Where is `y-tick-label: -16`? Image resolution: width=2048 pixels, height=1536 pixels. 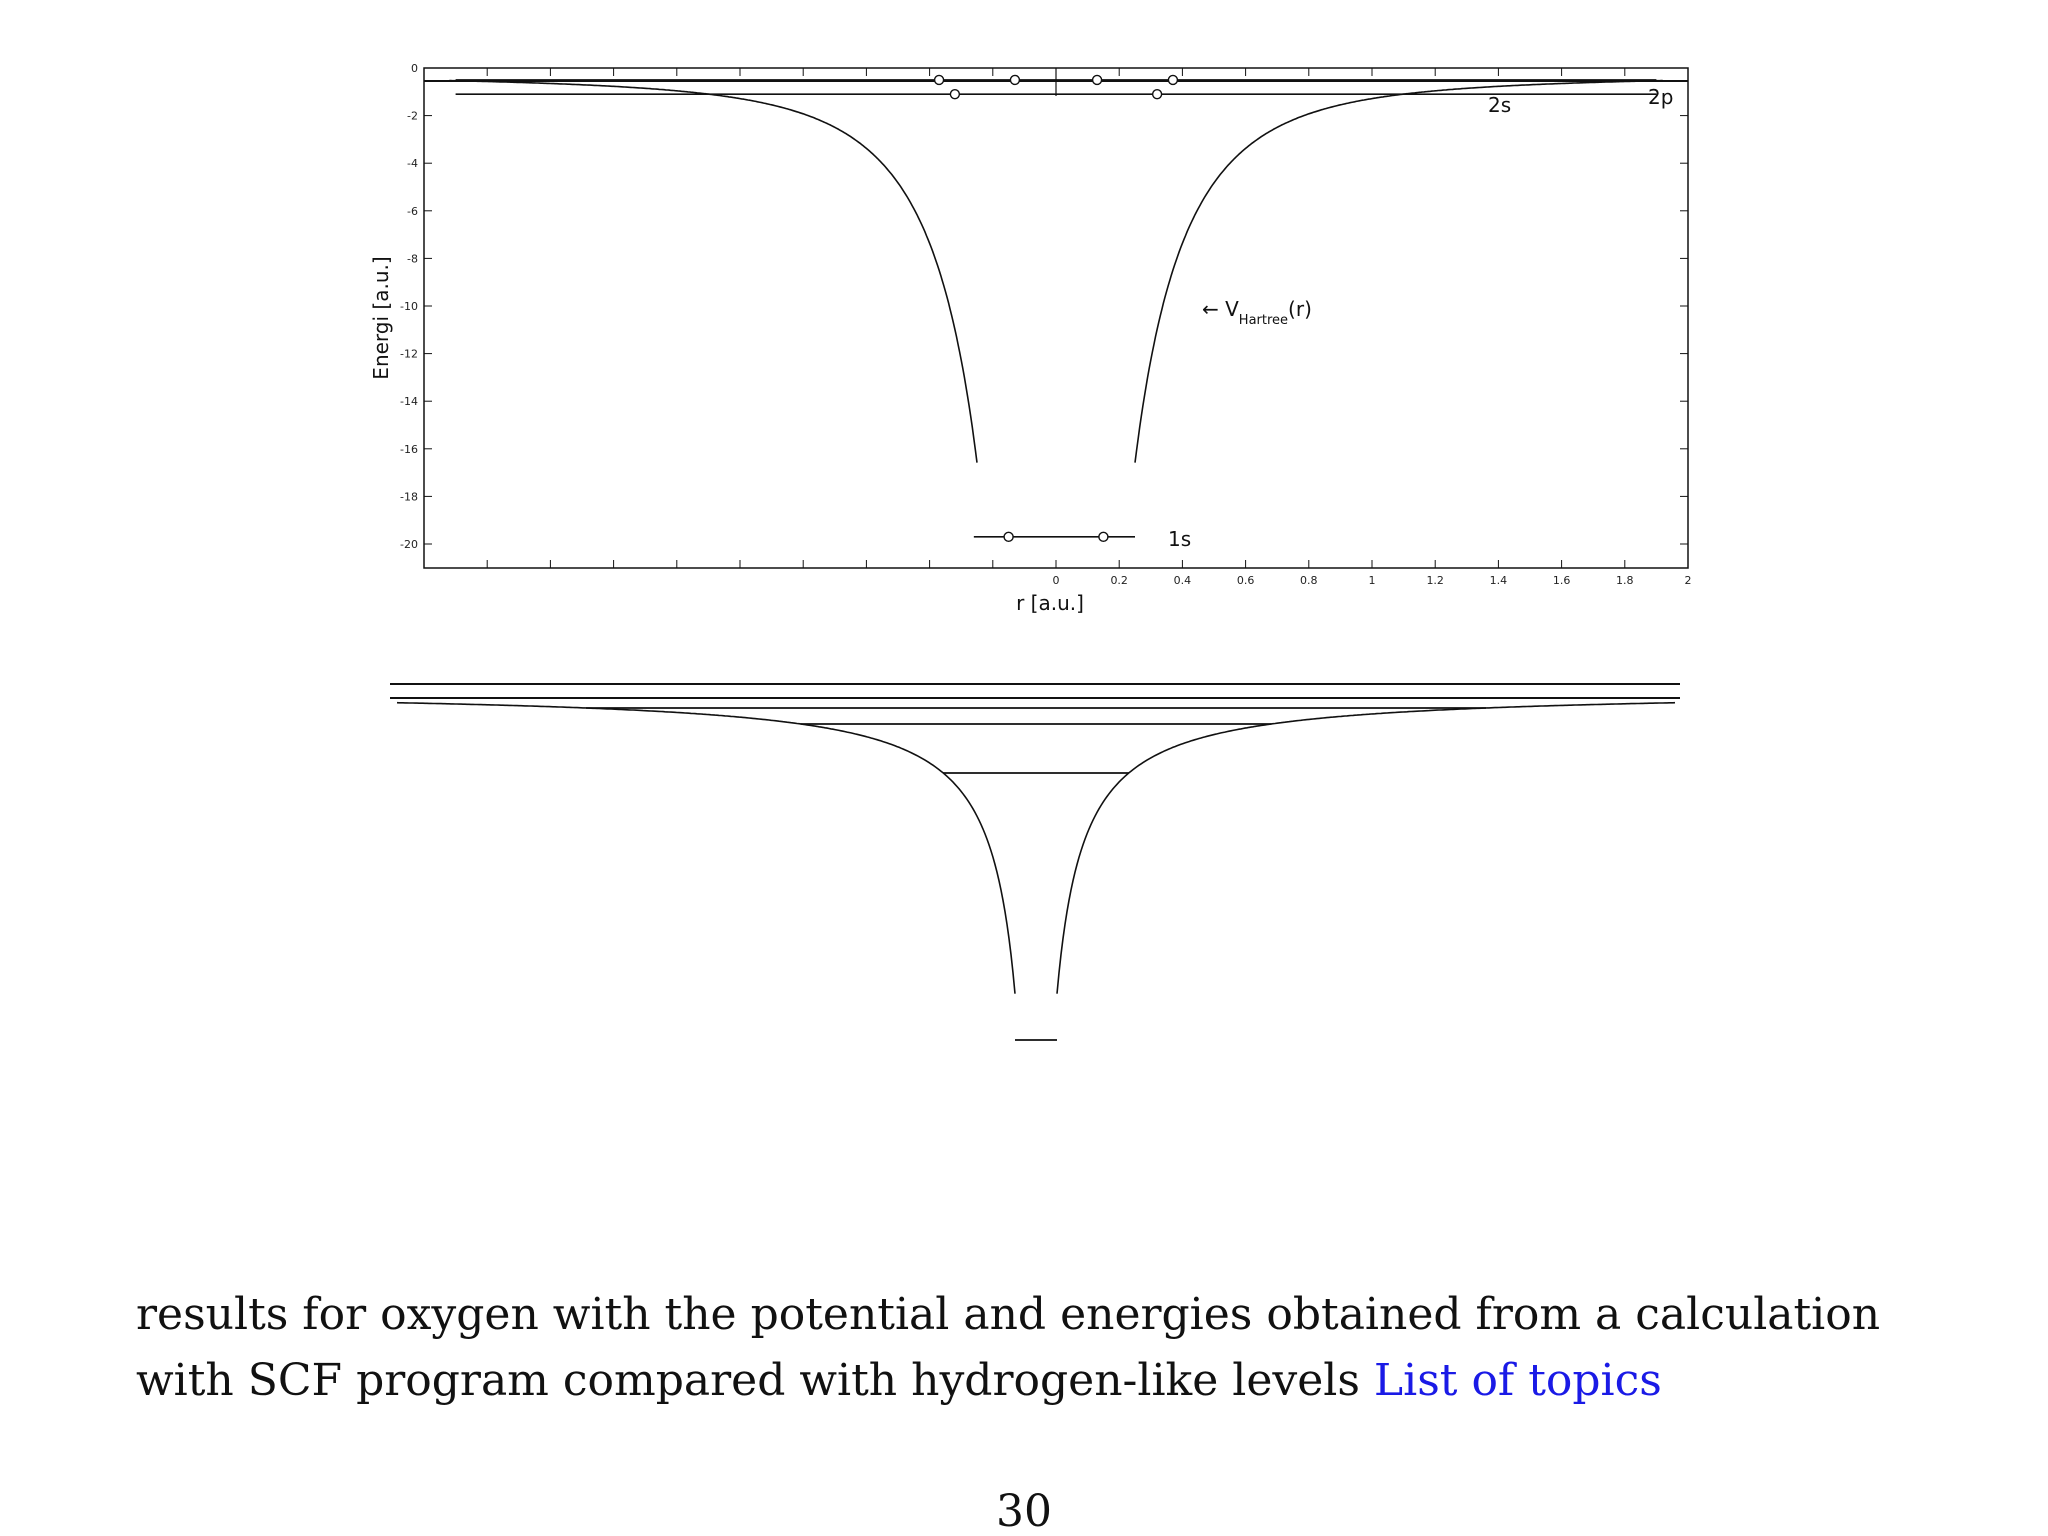
y-tick-label: -16 is located at coordinates (409, 449).